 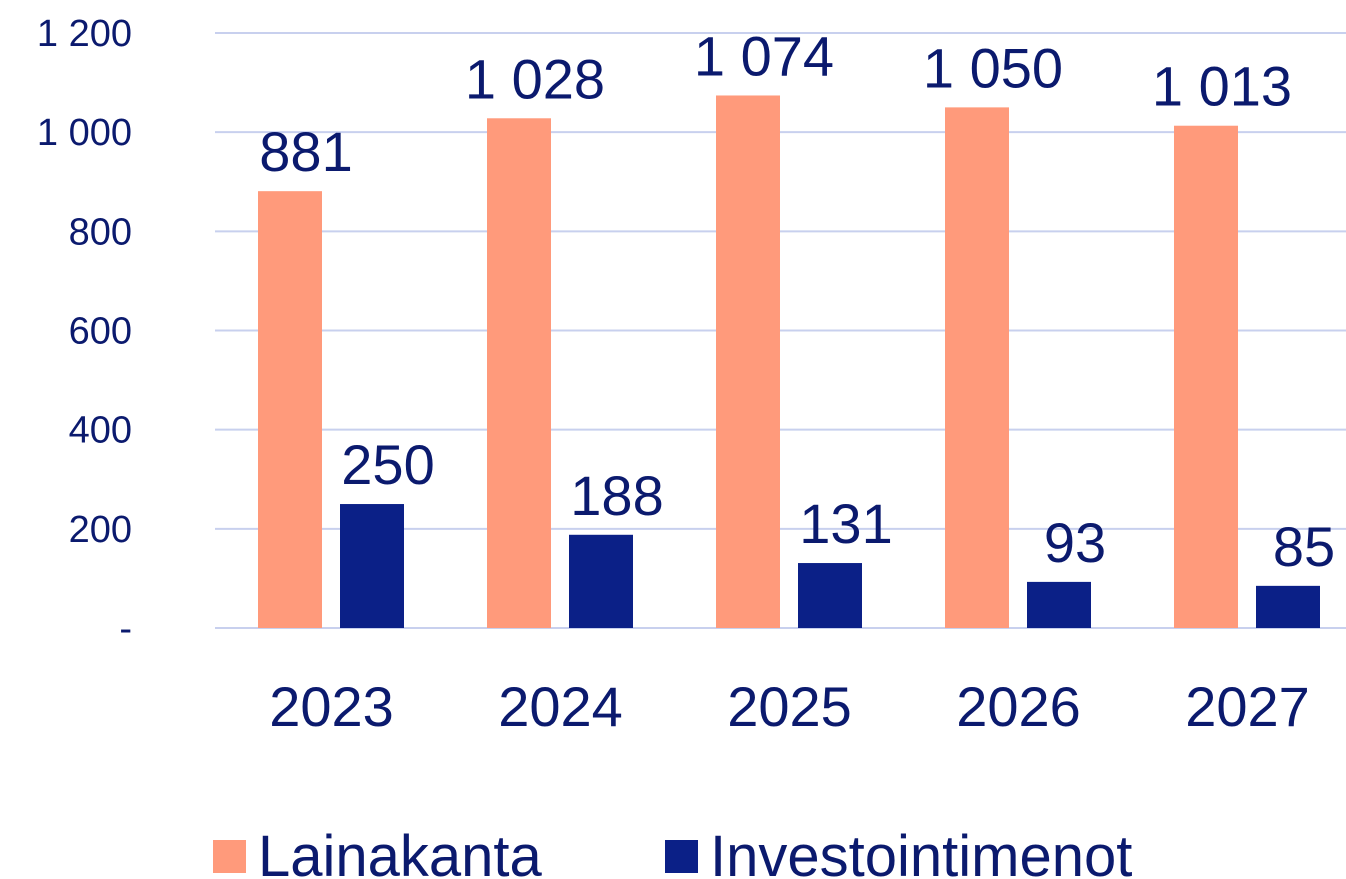 What do you see at coordinates (993, 67) in the screenshot?
I see `data-label: 1 050` at bounding box center [993, 67].